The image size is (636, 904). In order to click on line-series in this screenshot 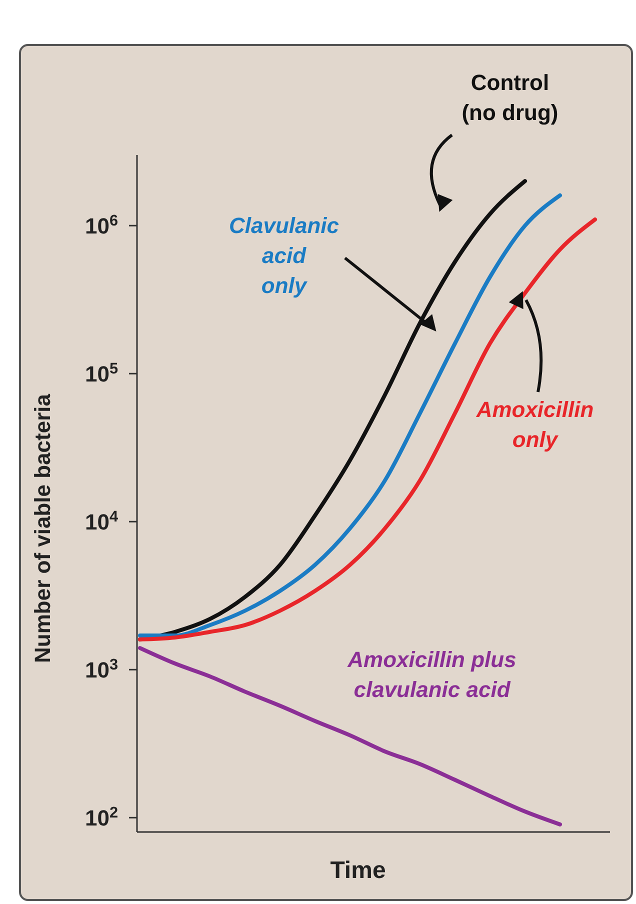, I will do `click(350, 736)`.